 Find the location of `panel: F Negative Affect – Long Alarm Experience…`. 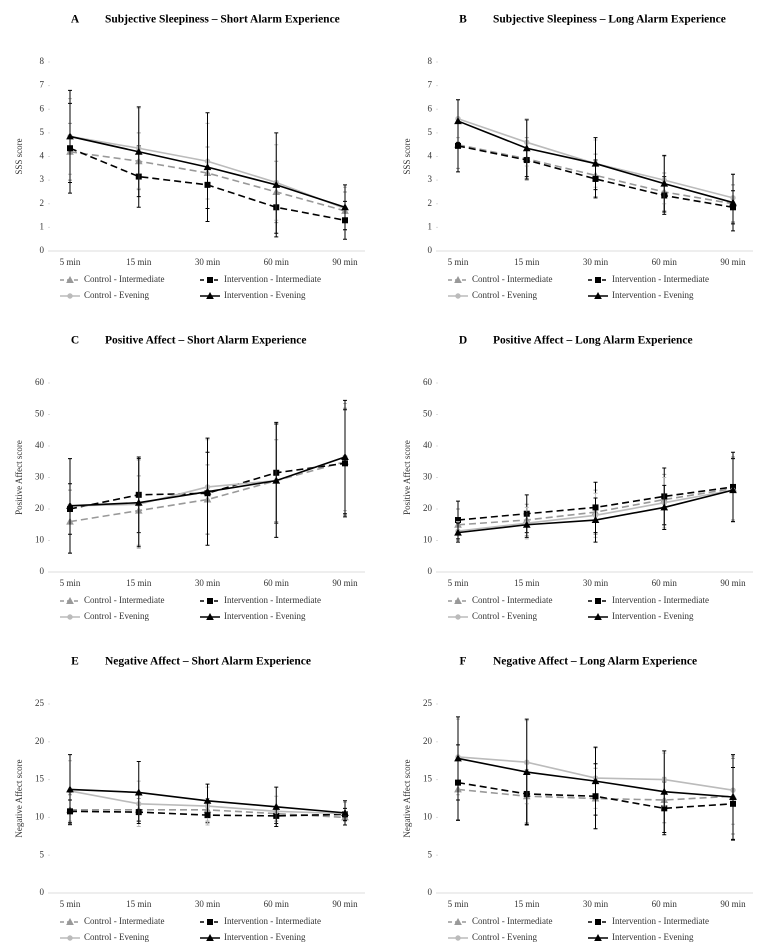

panel: F Negative Affect – Long Alarm Experience… is located at coordinates (577, 799).